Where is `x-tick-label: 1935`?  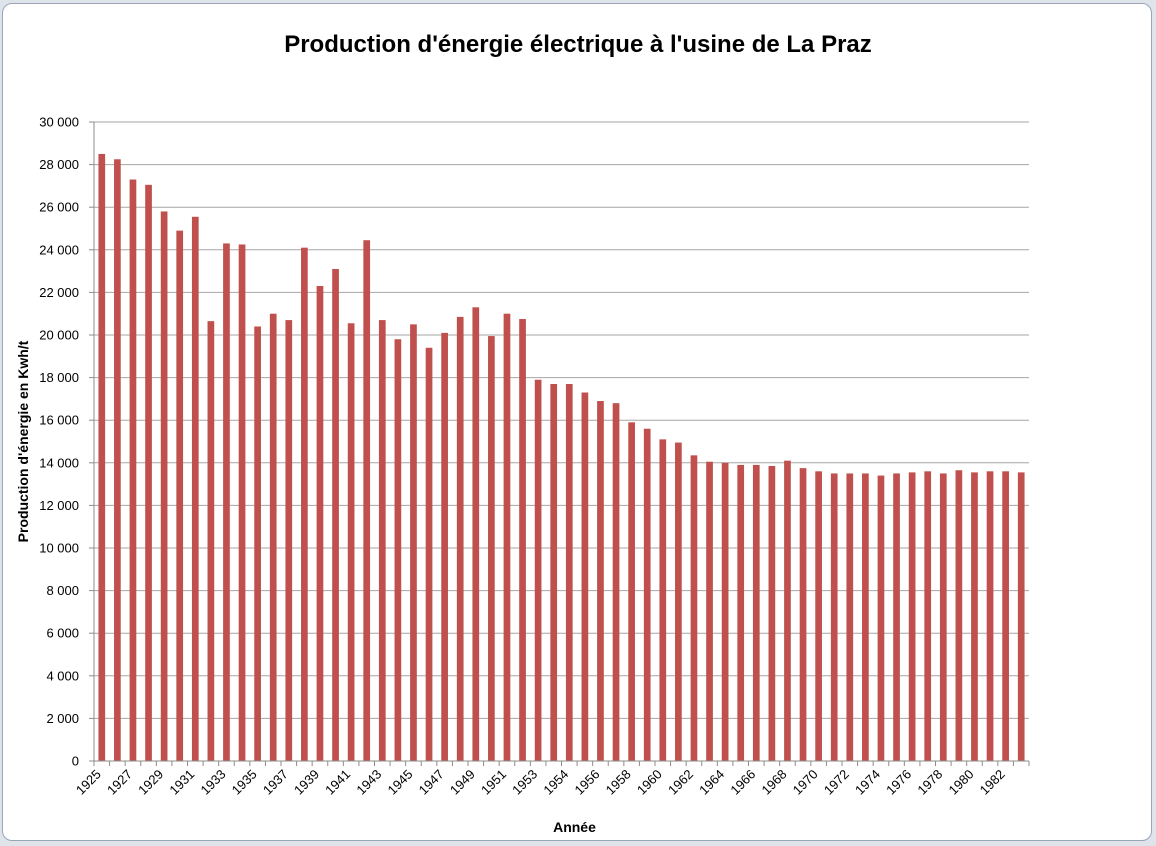 x-tick-label: 1935 is located at coordinates (244, 782).